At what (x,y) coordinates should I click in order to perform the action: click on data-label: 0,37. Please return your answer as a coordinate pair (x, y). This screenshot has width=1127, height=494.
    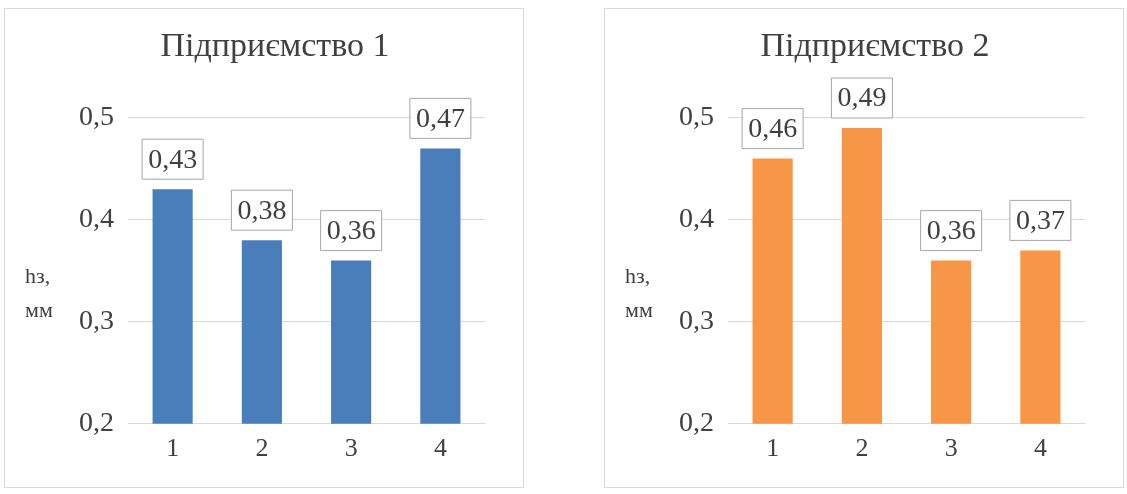
    Looking at the image, I should click on (1040, 219).